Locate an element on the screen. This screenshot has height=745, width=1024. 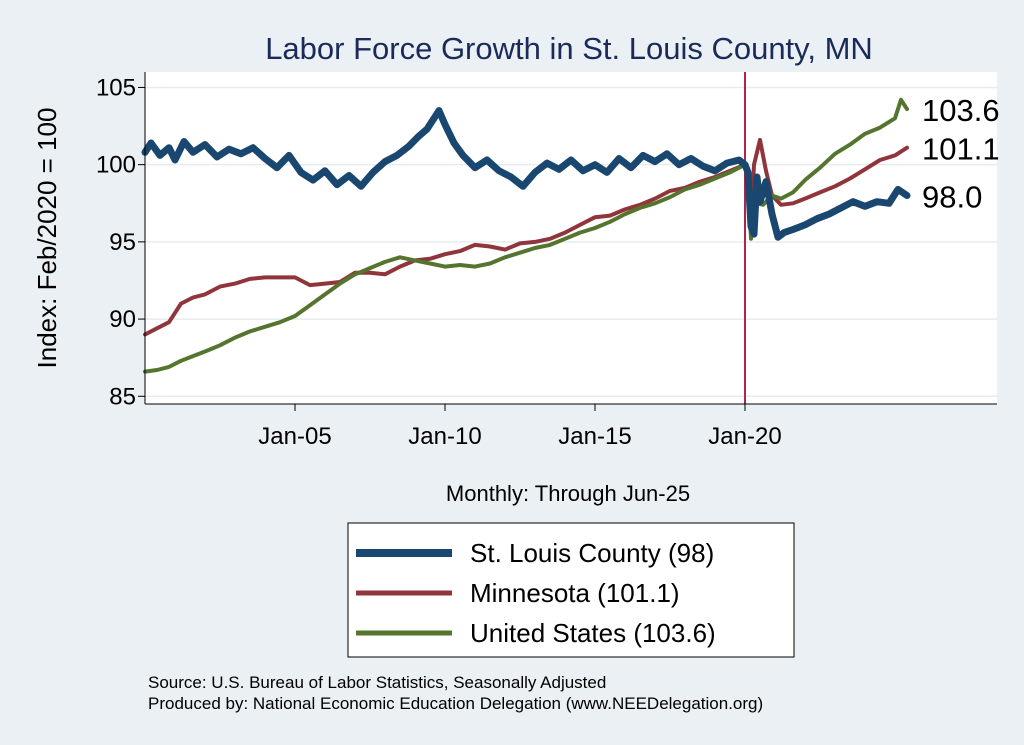
y-tick-label: 95 is located at coordinates (122, 242).